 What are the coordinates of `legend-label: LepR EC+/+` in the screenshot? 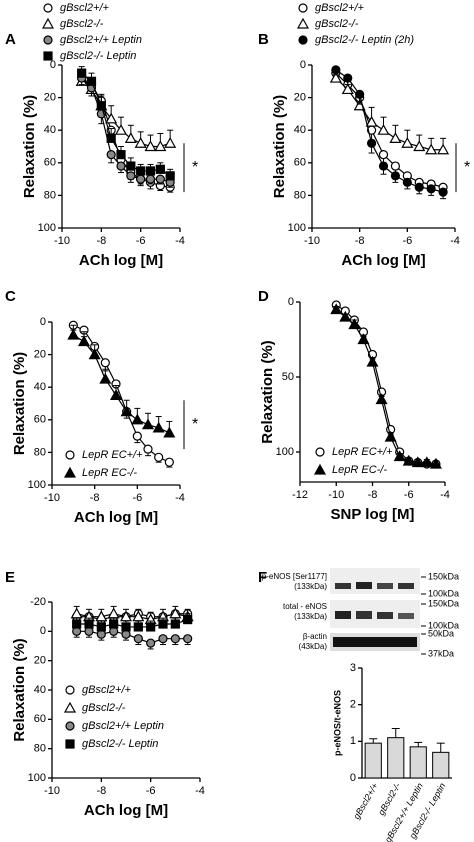 It's located at (362, 452).